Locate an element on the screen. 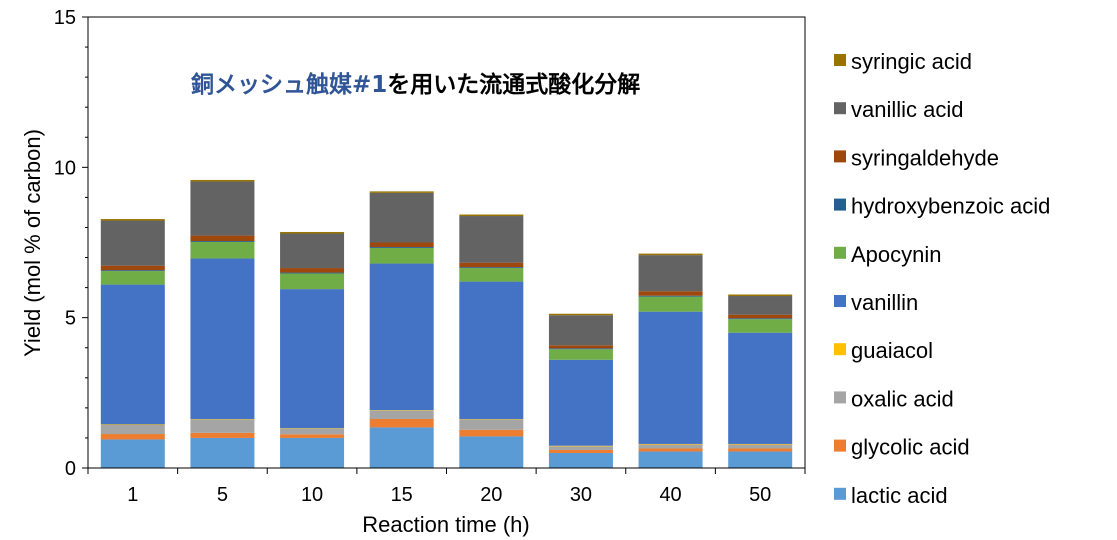 The image size is (1117, 540). legend-label: lactic acid is located at coordinates (899, 495).